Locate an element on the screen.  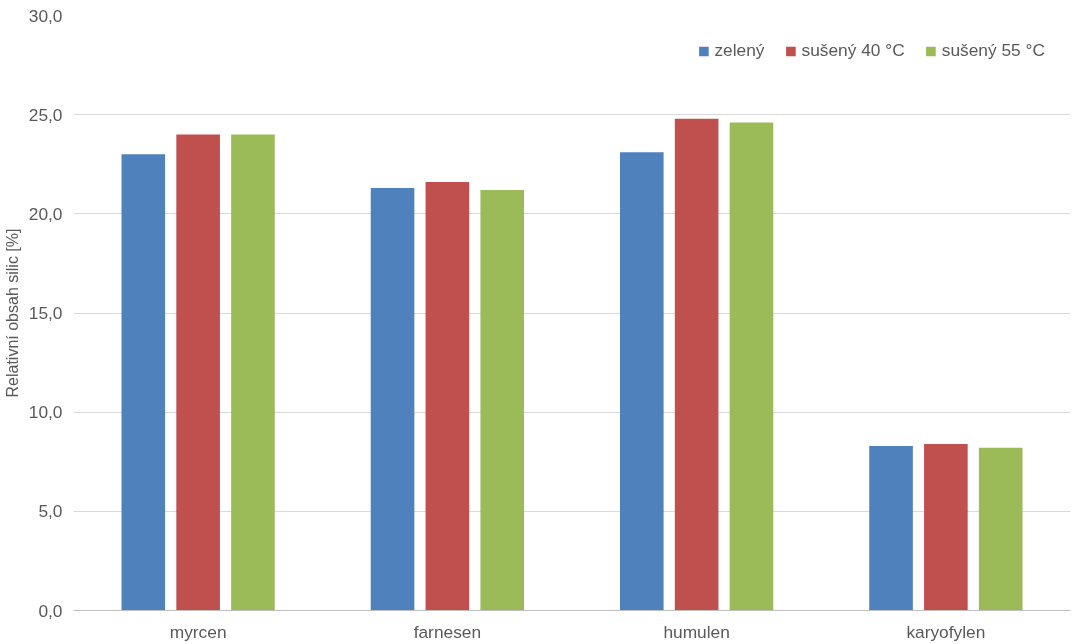
y-tick-label: 15,0 is located at coordinates (45, 313).